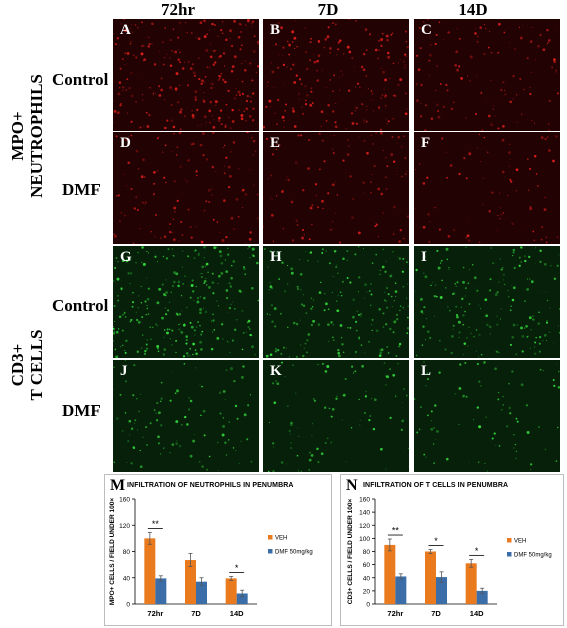  Describe the element at coordinates (367, 591) in the screenshot. I see `y-tick-label: 20` at that location.